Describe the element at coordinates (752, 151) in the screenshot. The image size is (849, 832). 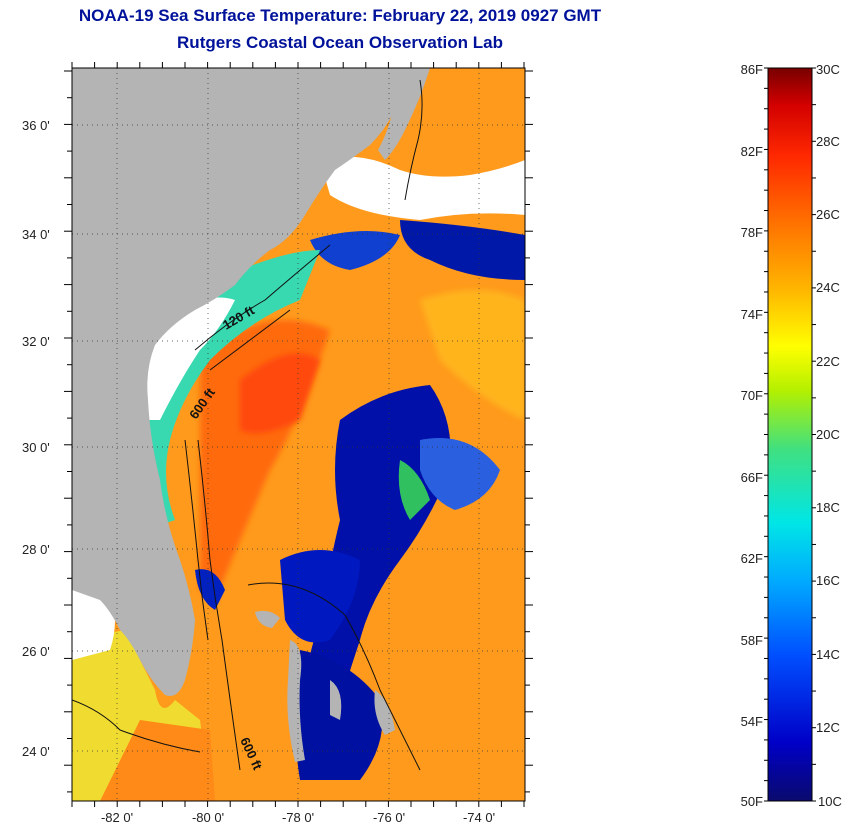
I see `cb-f-label: 82F` at that location.